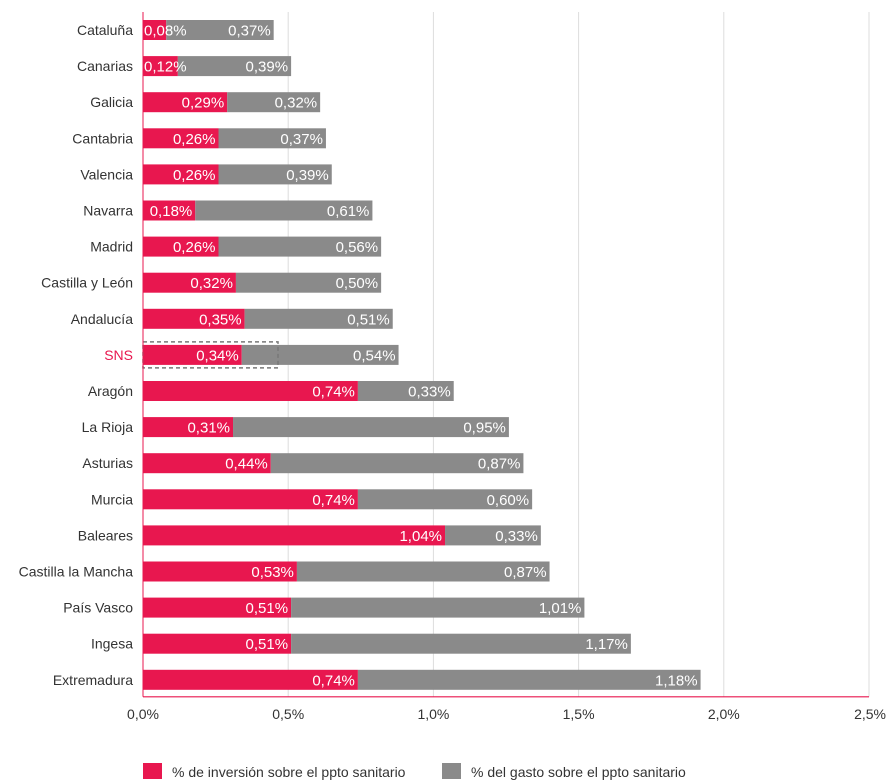 The image size is (889, 781). Describe the element at coordinates (152, 771) in the screenshot. I see `legend-swatch-investment` at that location.